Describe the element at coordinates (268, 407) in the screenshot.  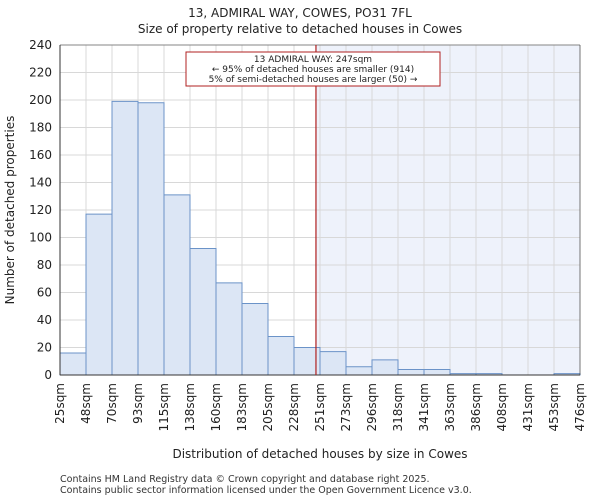
I see `x-tick-label: 205sqm` at that location.